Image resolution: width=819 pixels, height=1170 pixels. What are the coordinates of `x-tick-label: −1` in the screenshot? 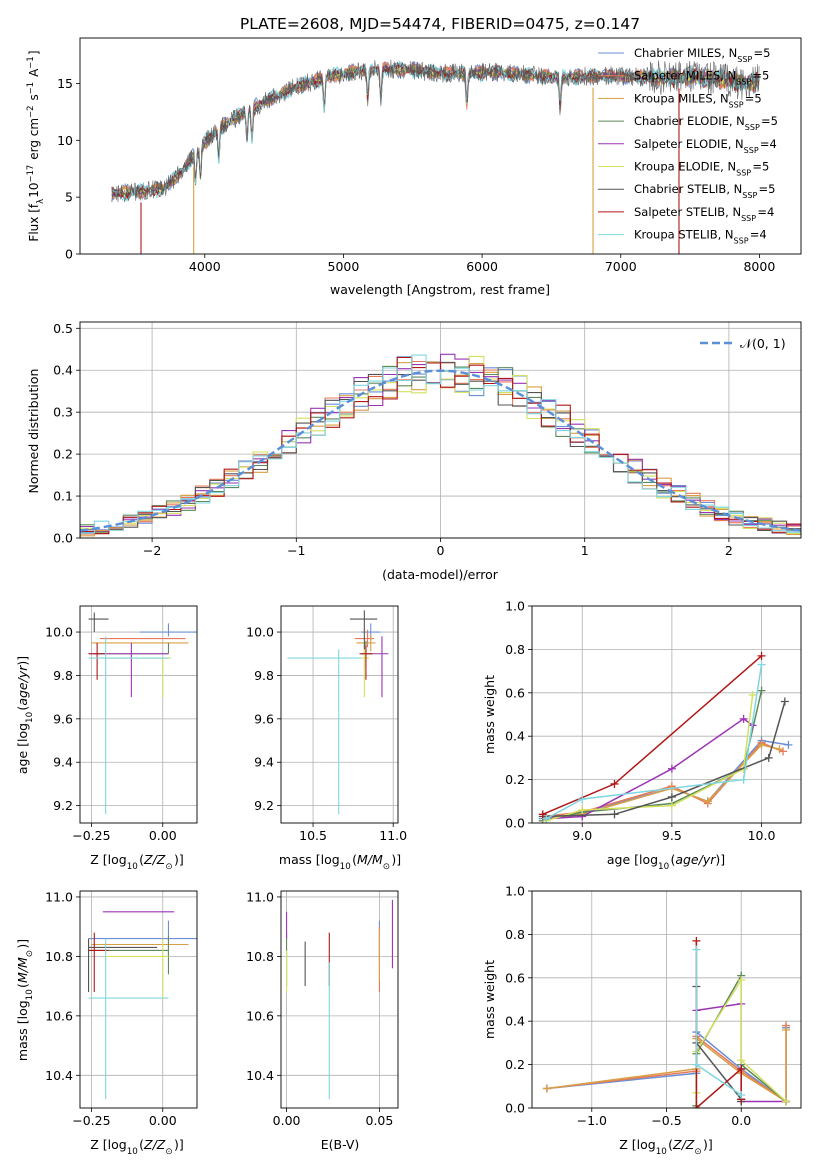 It's located at (296, 550).